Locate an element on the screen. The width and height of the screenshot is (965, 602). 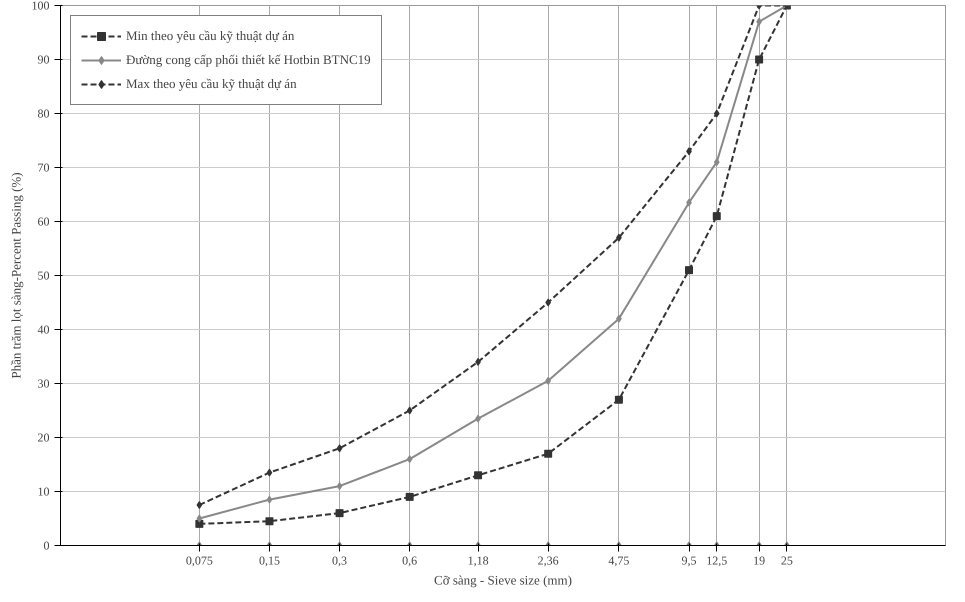
y-tick-label: 40 is located at coordinates (44, 329).